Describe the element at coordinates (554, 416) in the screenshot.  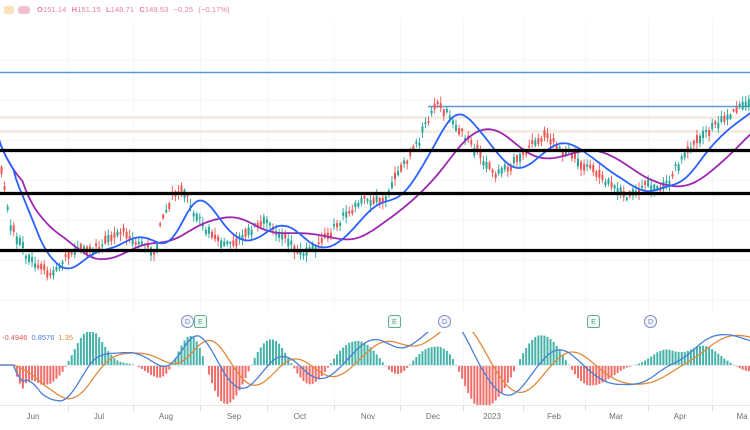
I see `axis-tick-feb: Feb` at that location.